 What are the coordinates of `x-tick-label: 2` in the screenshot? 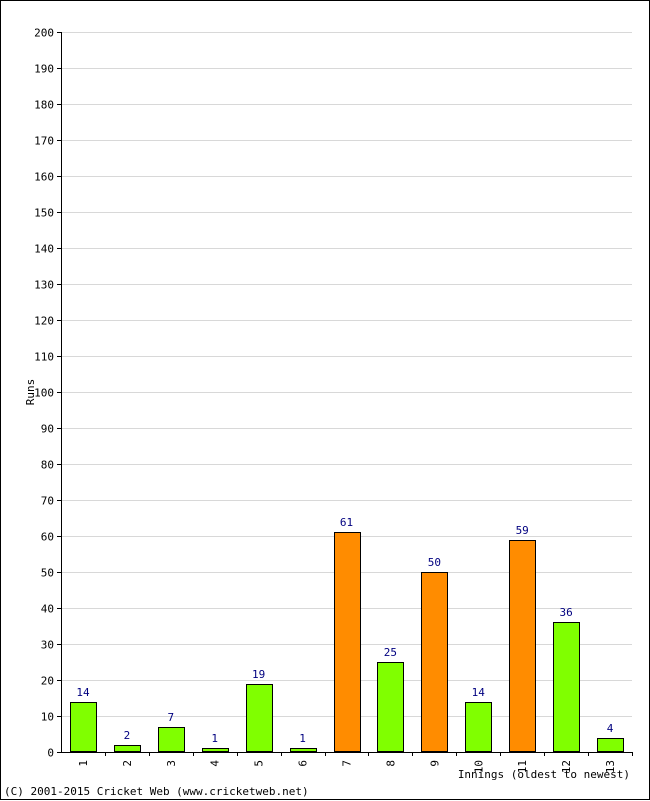 It's located at (127, 763).